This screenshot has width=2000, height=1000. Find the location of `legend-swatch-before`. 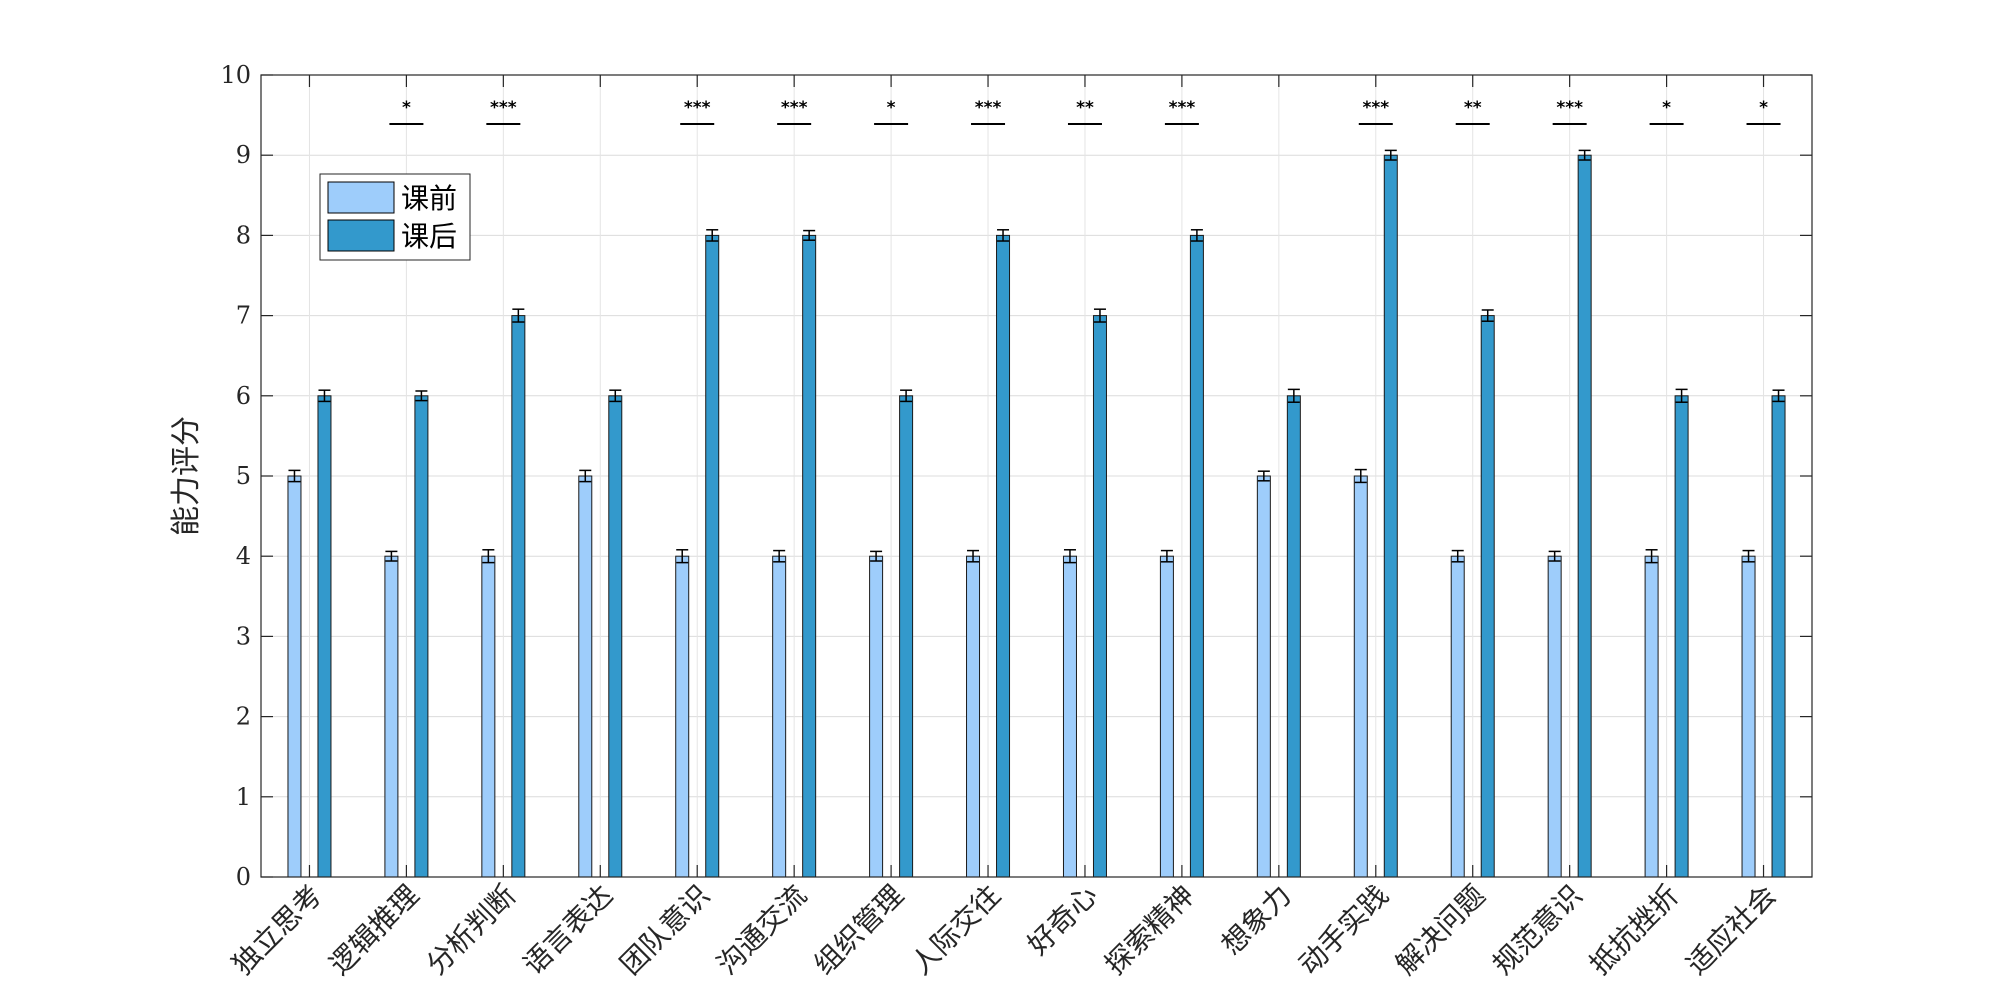

legend-swatch-before is located at coordinates (361, 197).